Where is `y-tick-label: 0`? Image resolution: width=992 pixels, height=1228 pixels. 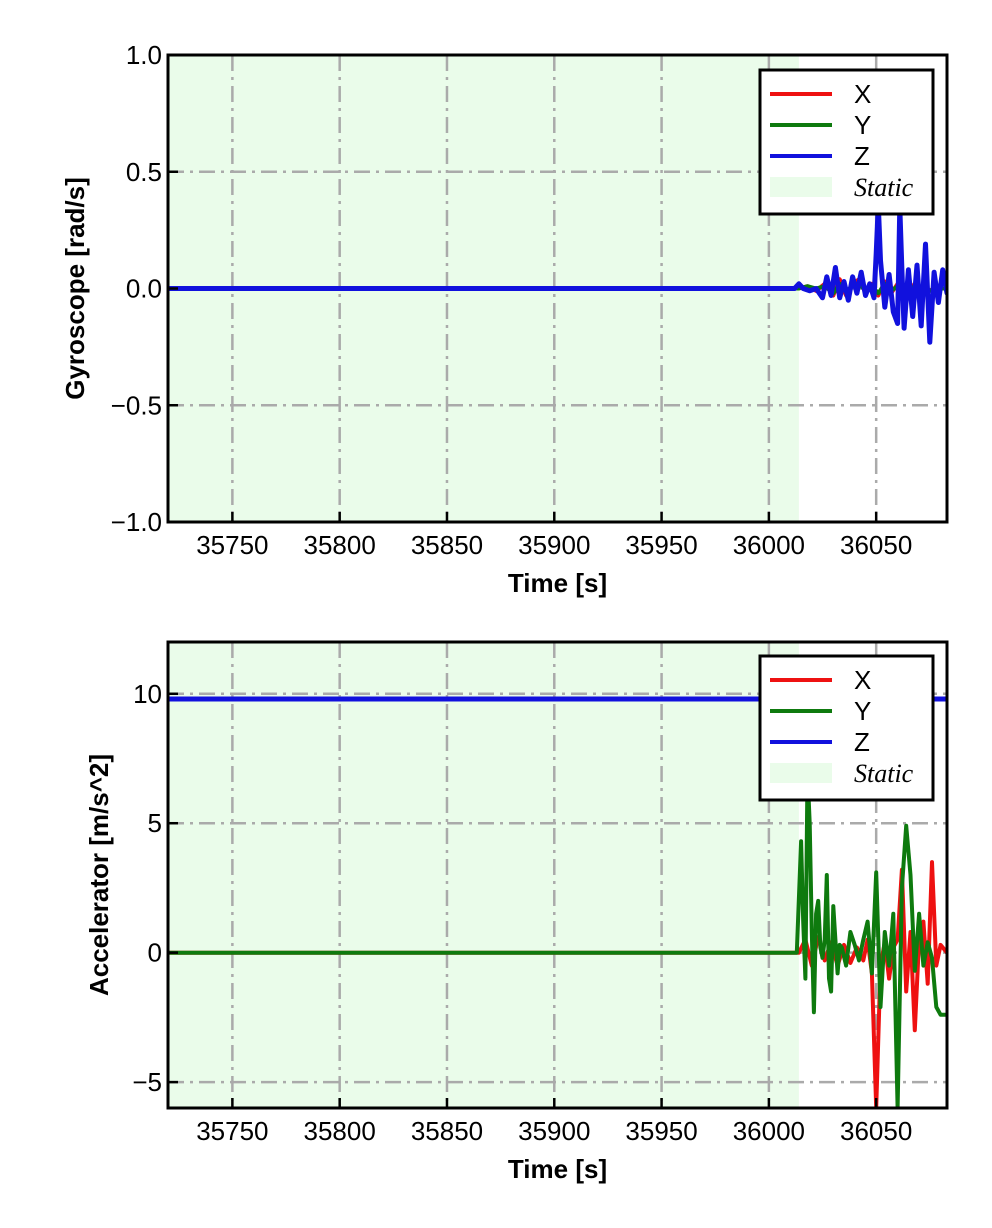 y-tick-label: 0 is located at coordinates (155, 953).